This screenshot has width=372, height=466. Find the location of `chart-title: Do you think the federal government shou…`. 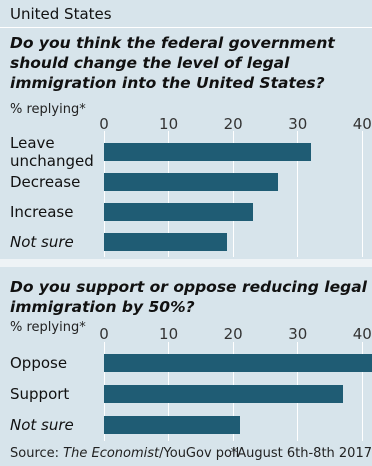

chart-title: Do you think the federal government shou… is located at coordinates (172, 63).